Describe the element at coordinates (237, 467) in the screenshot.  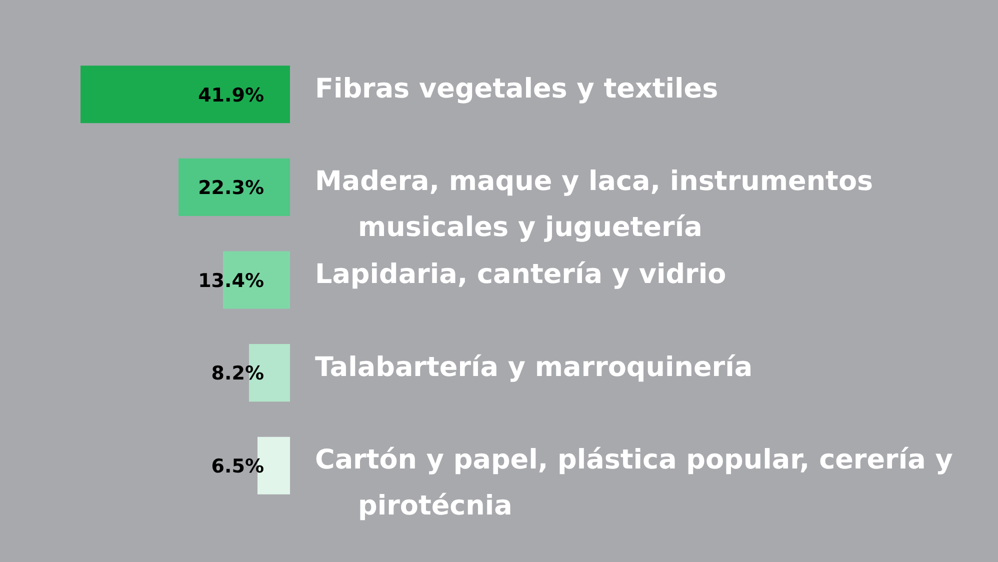
I see `data-label: 6.5%` at that location.